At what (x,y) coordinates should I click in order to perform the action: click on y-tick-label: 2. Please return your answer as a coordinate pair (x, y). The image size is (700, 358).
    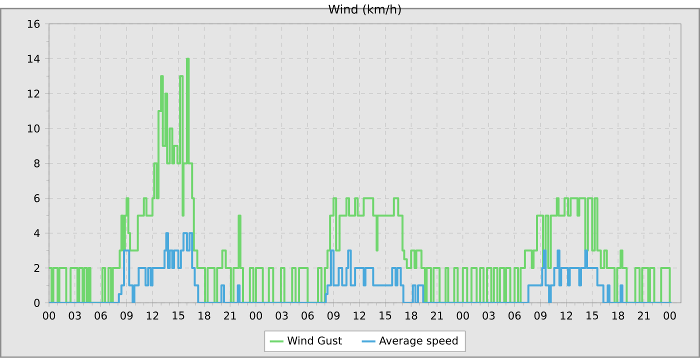
    Looking at the image, I should click on (37, 268).